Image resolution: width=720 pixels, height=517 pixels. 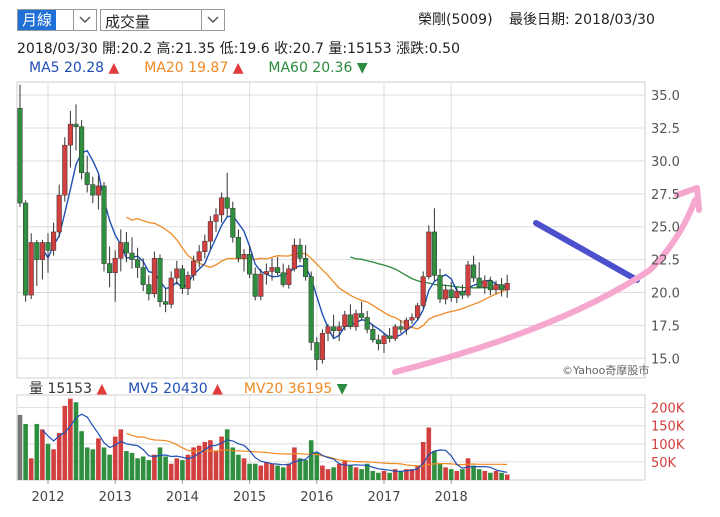 I want to click on volume-panel-frame, so click(x=331, y=437).